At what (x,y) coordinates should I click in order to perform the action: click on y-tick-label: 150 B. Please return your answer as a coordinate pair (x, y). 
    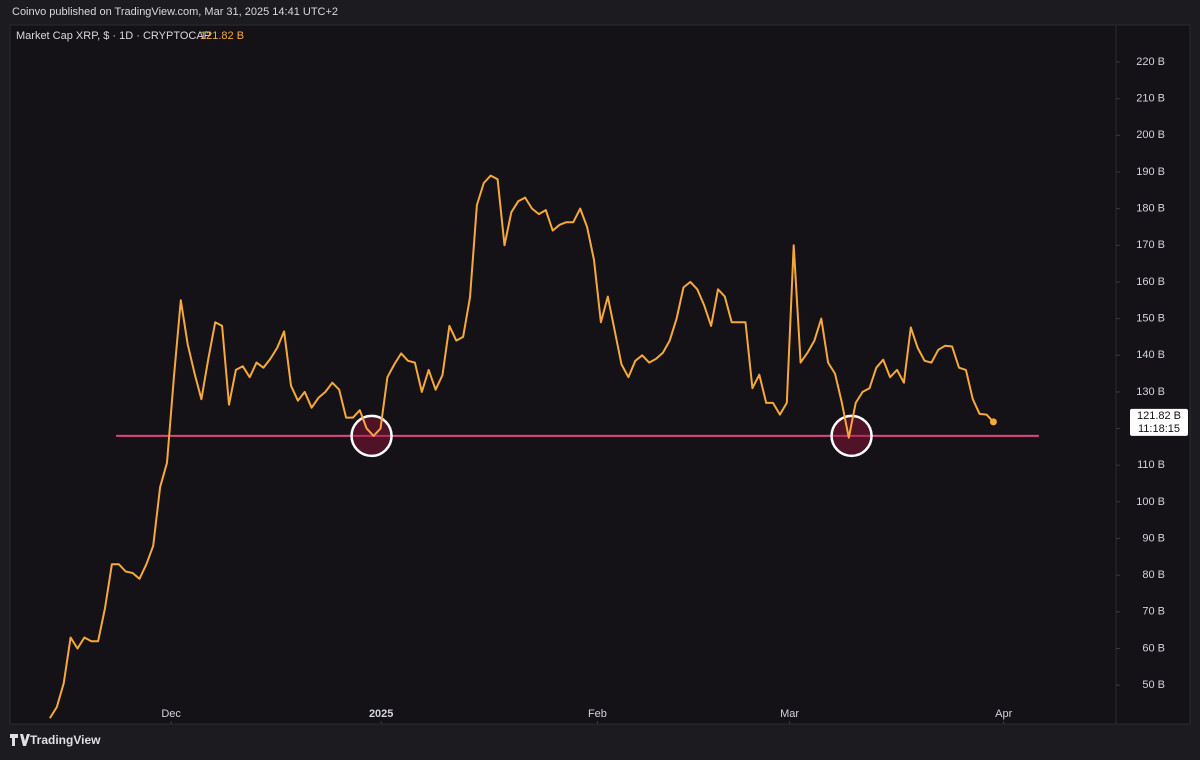
    Looking at the image, I should click on (1150, 319).